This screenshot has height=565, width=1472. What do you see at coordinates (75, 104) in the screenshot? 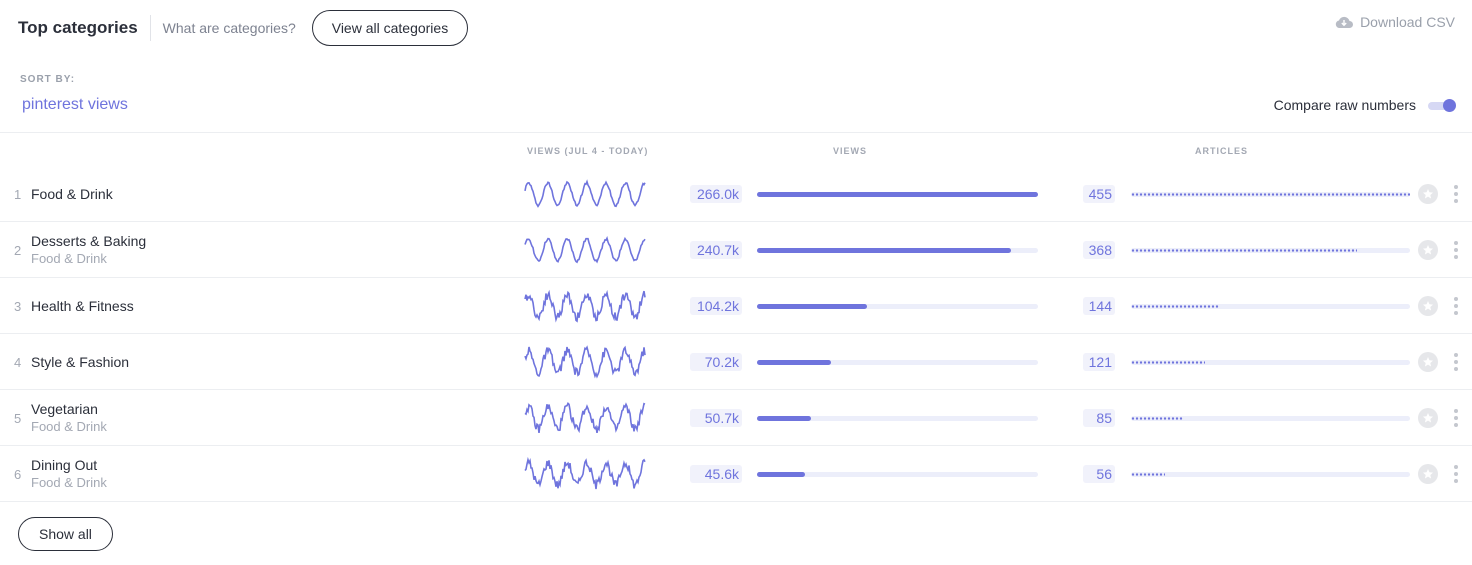
I see `sort-by-dropdown: pinterest views` at bounding box center [75, 104].